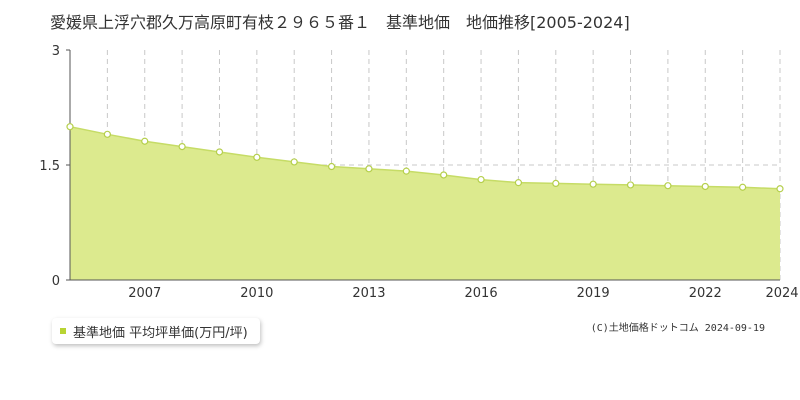 The height and width of the screenshot is (400, 800). Describe the element at coordinates (368, 293) in the screenshot. I see `x-tick-label: 2013` at that location.